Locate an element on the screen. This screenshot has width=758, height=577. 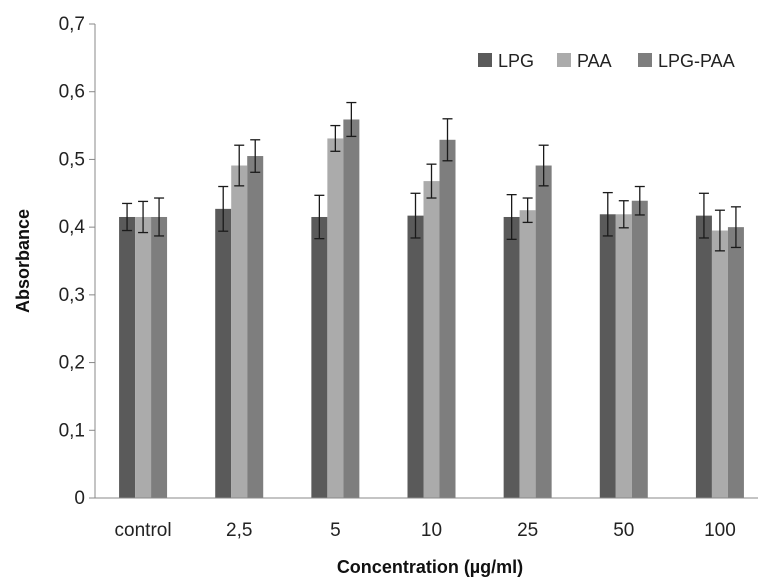
legend: LPG PAA LPG-PAA is located at coordinates (606, 61).